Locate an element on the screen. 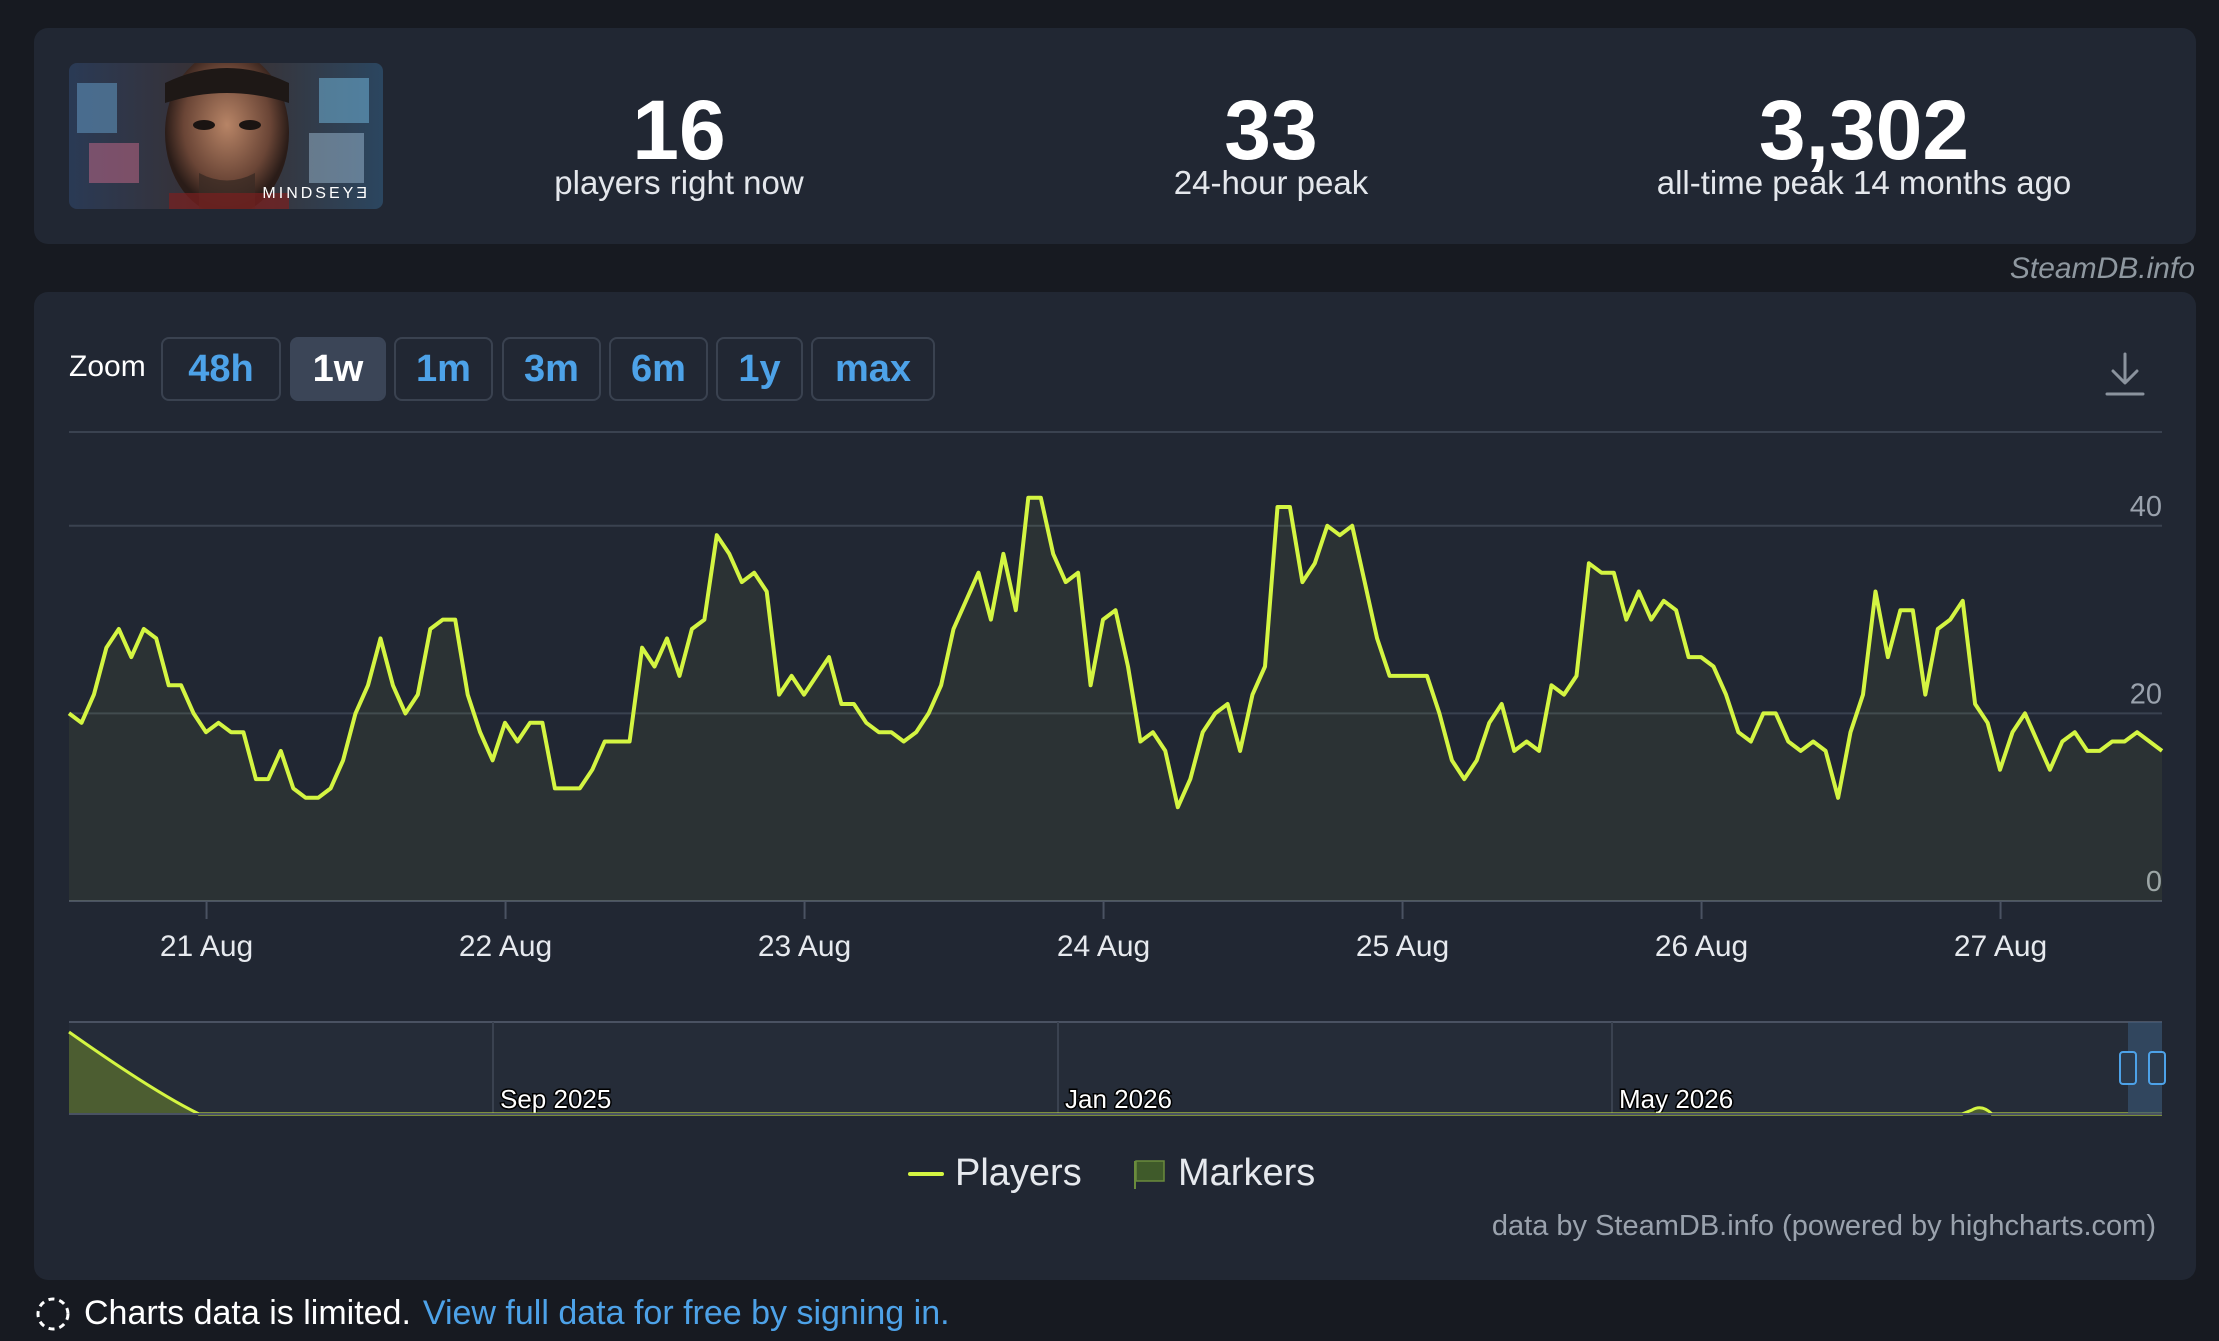  x-tick-label: 25 Aug is located at coordinates (1402, 946).